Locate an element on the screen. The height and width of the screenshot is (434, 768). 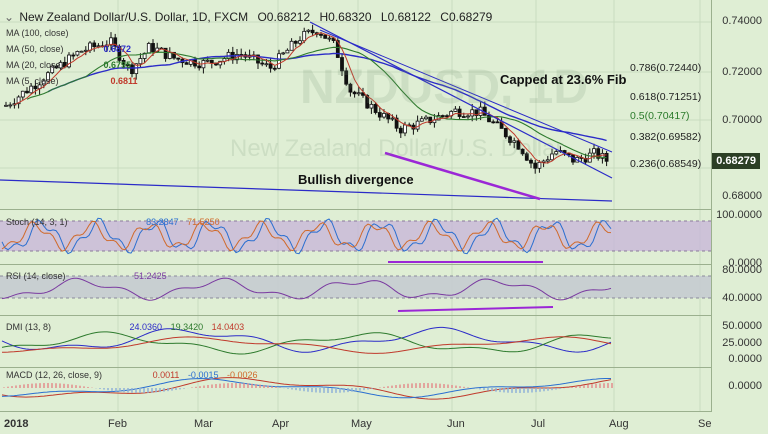
ma-legend-label: MA (50, close) is located at coordinates (35, 49).